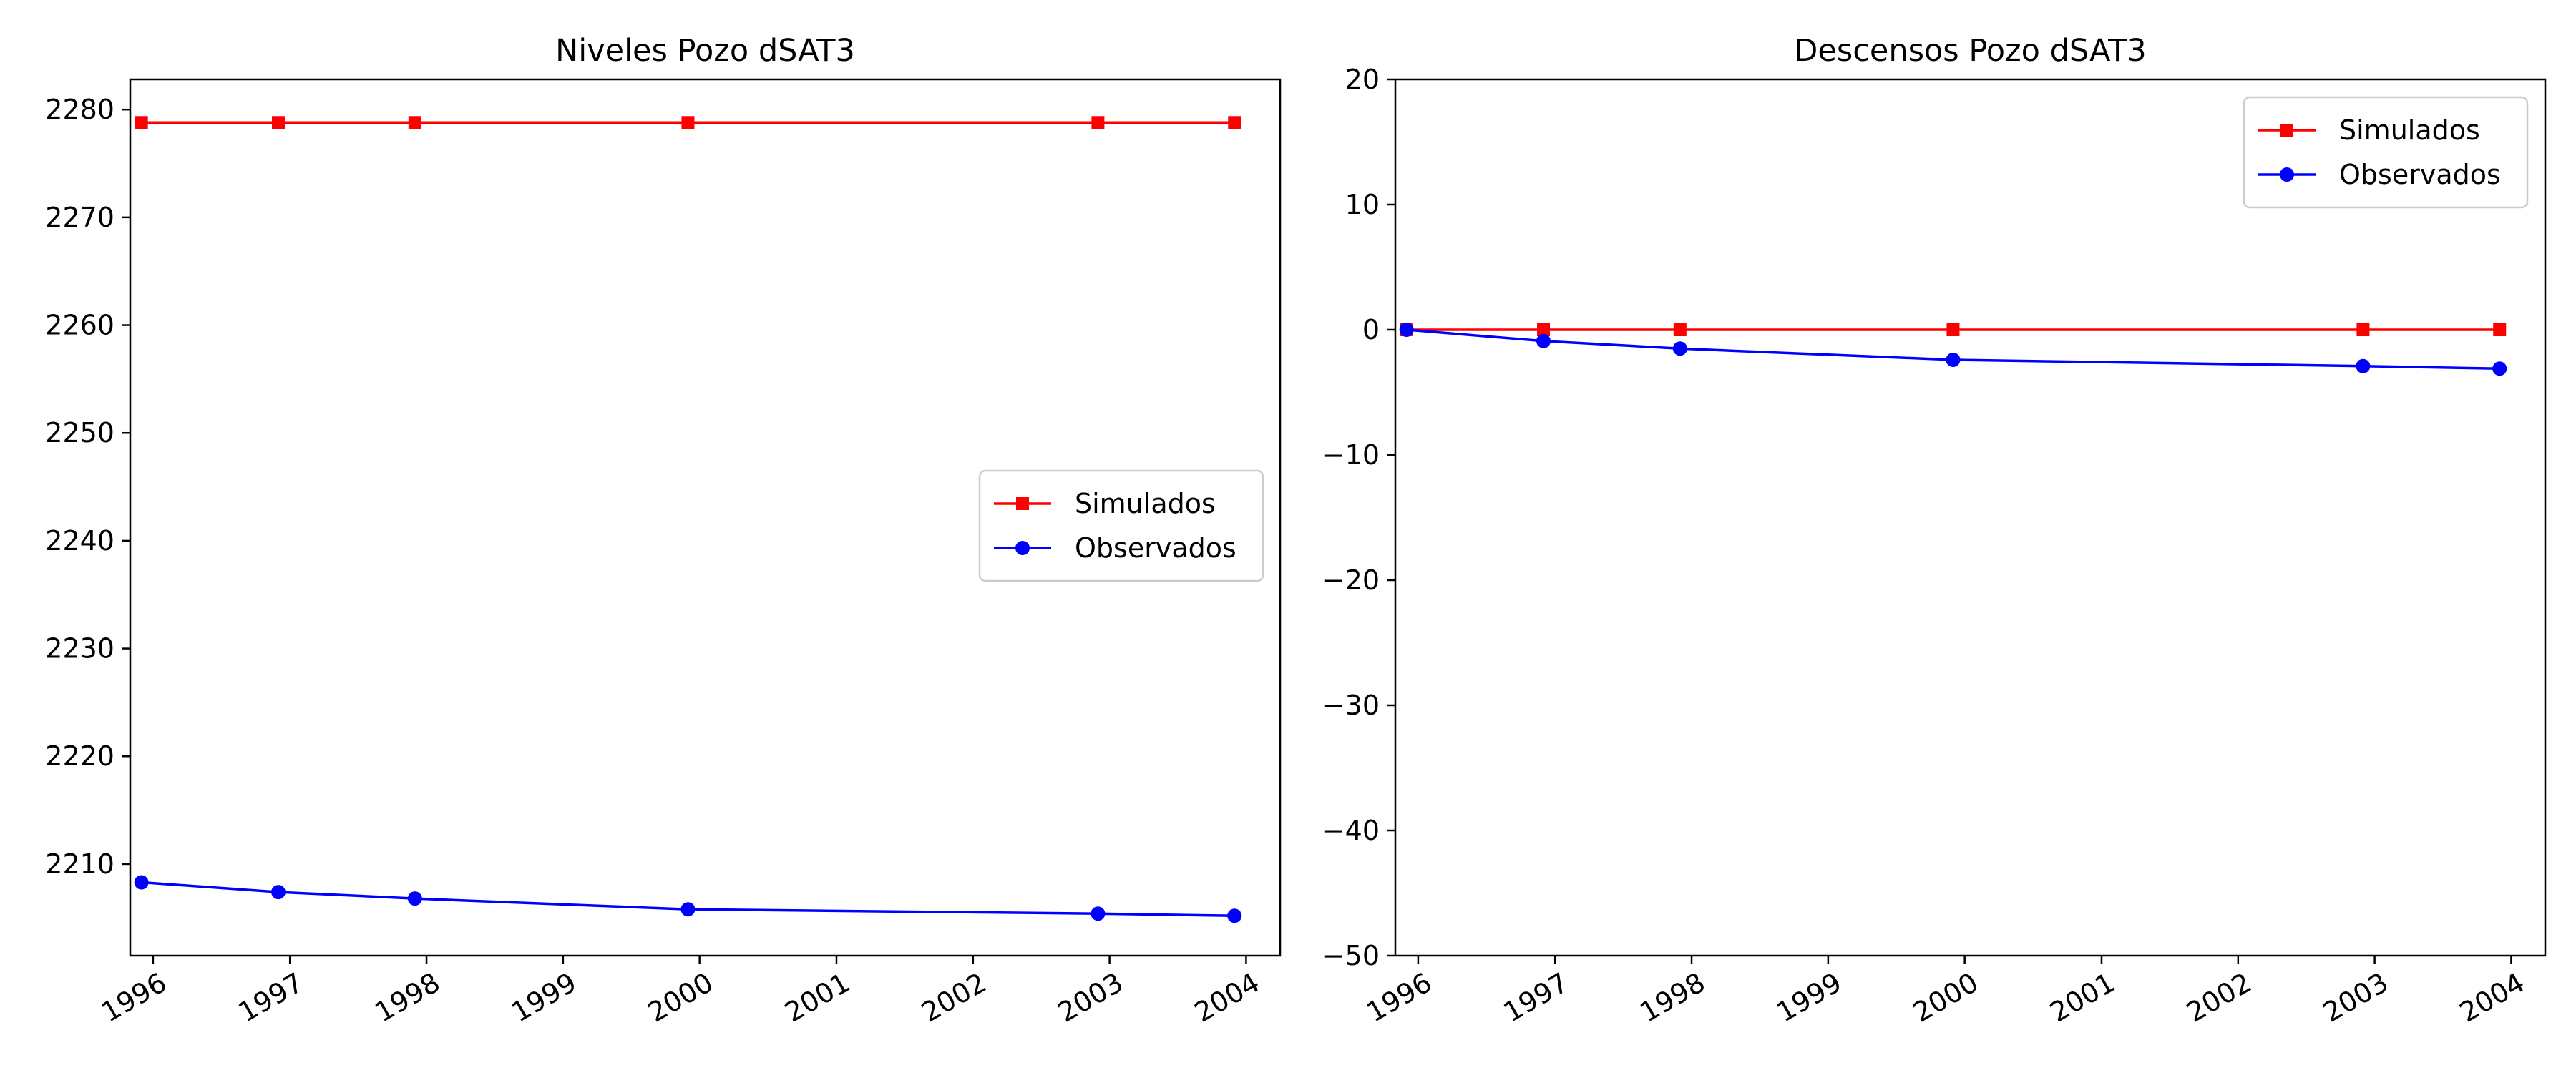 This screenshot has height=1073, width=2576. Describe the element at coordinates (2420, 174) in the screenshot. I see `descensos-legend-observados-label: Observados` at that location.